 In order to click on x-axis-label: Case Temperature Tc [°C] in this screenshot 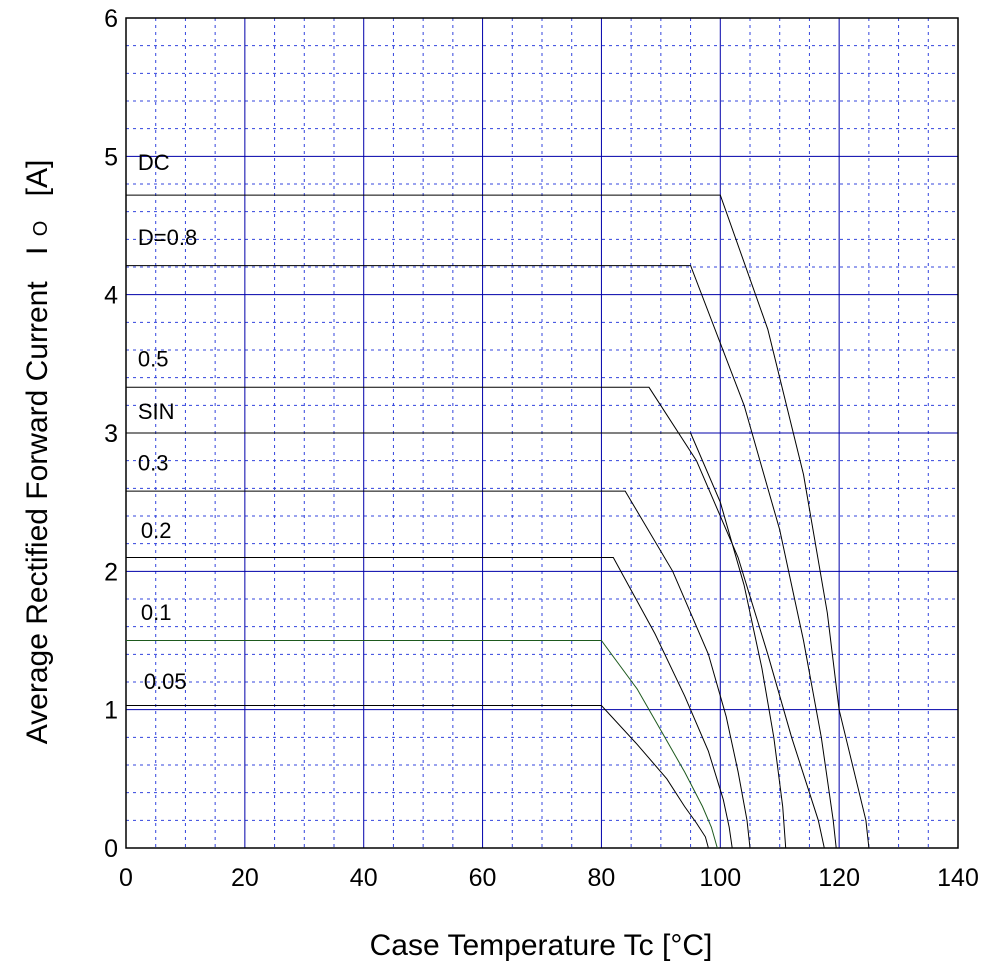, I will do `click(541, 945)`.